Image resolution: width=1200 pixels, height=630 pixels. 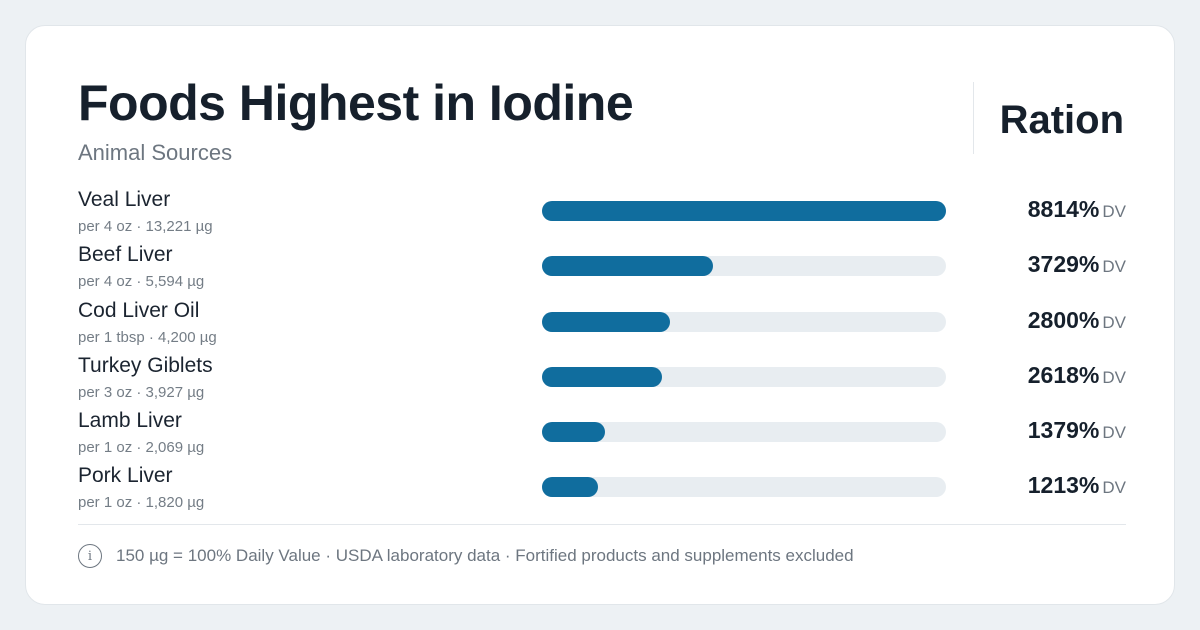 I want to click on food-name: Beef Liver, so click(x=125, y=255).